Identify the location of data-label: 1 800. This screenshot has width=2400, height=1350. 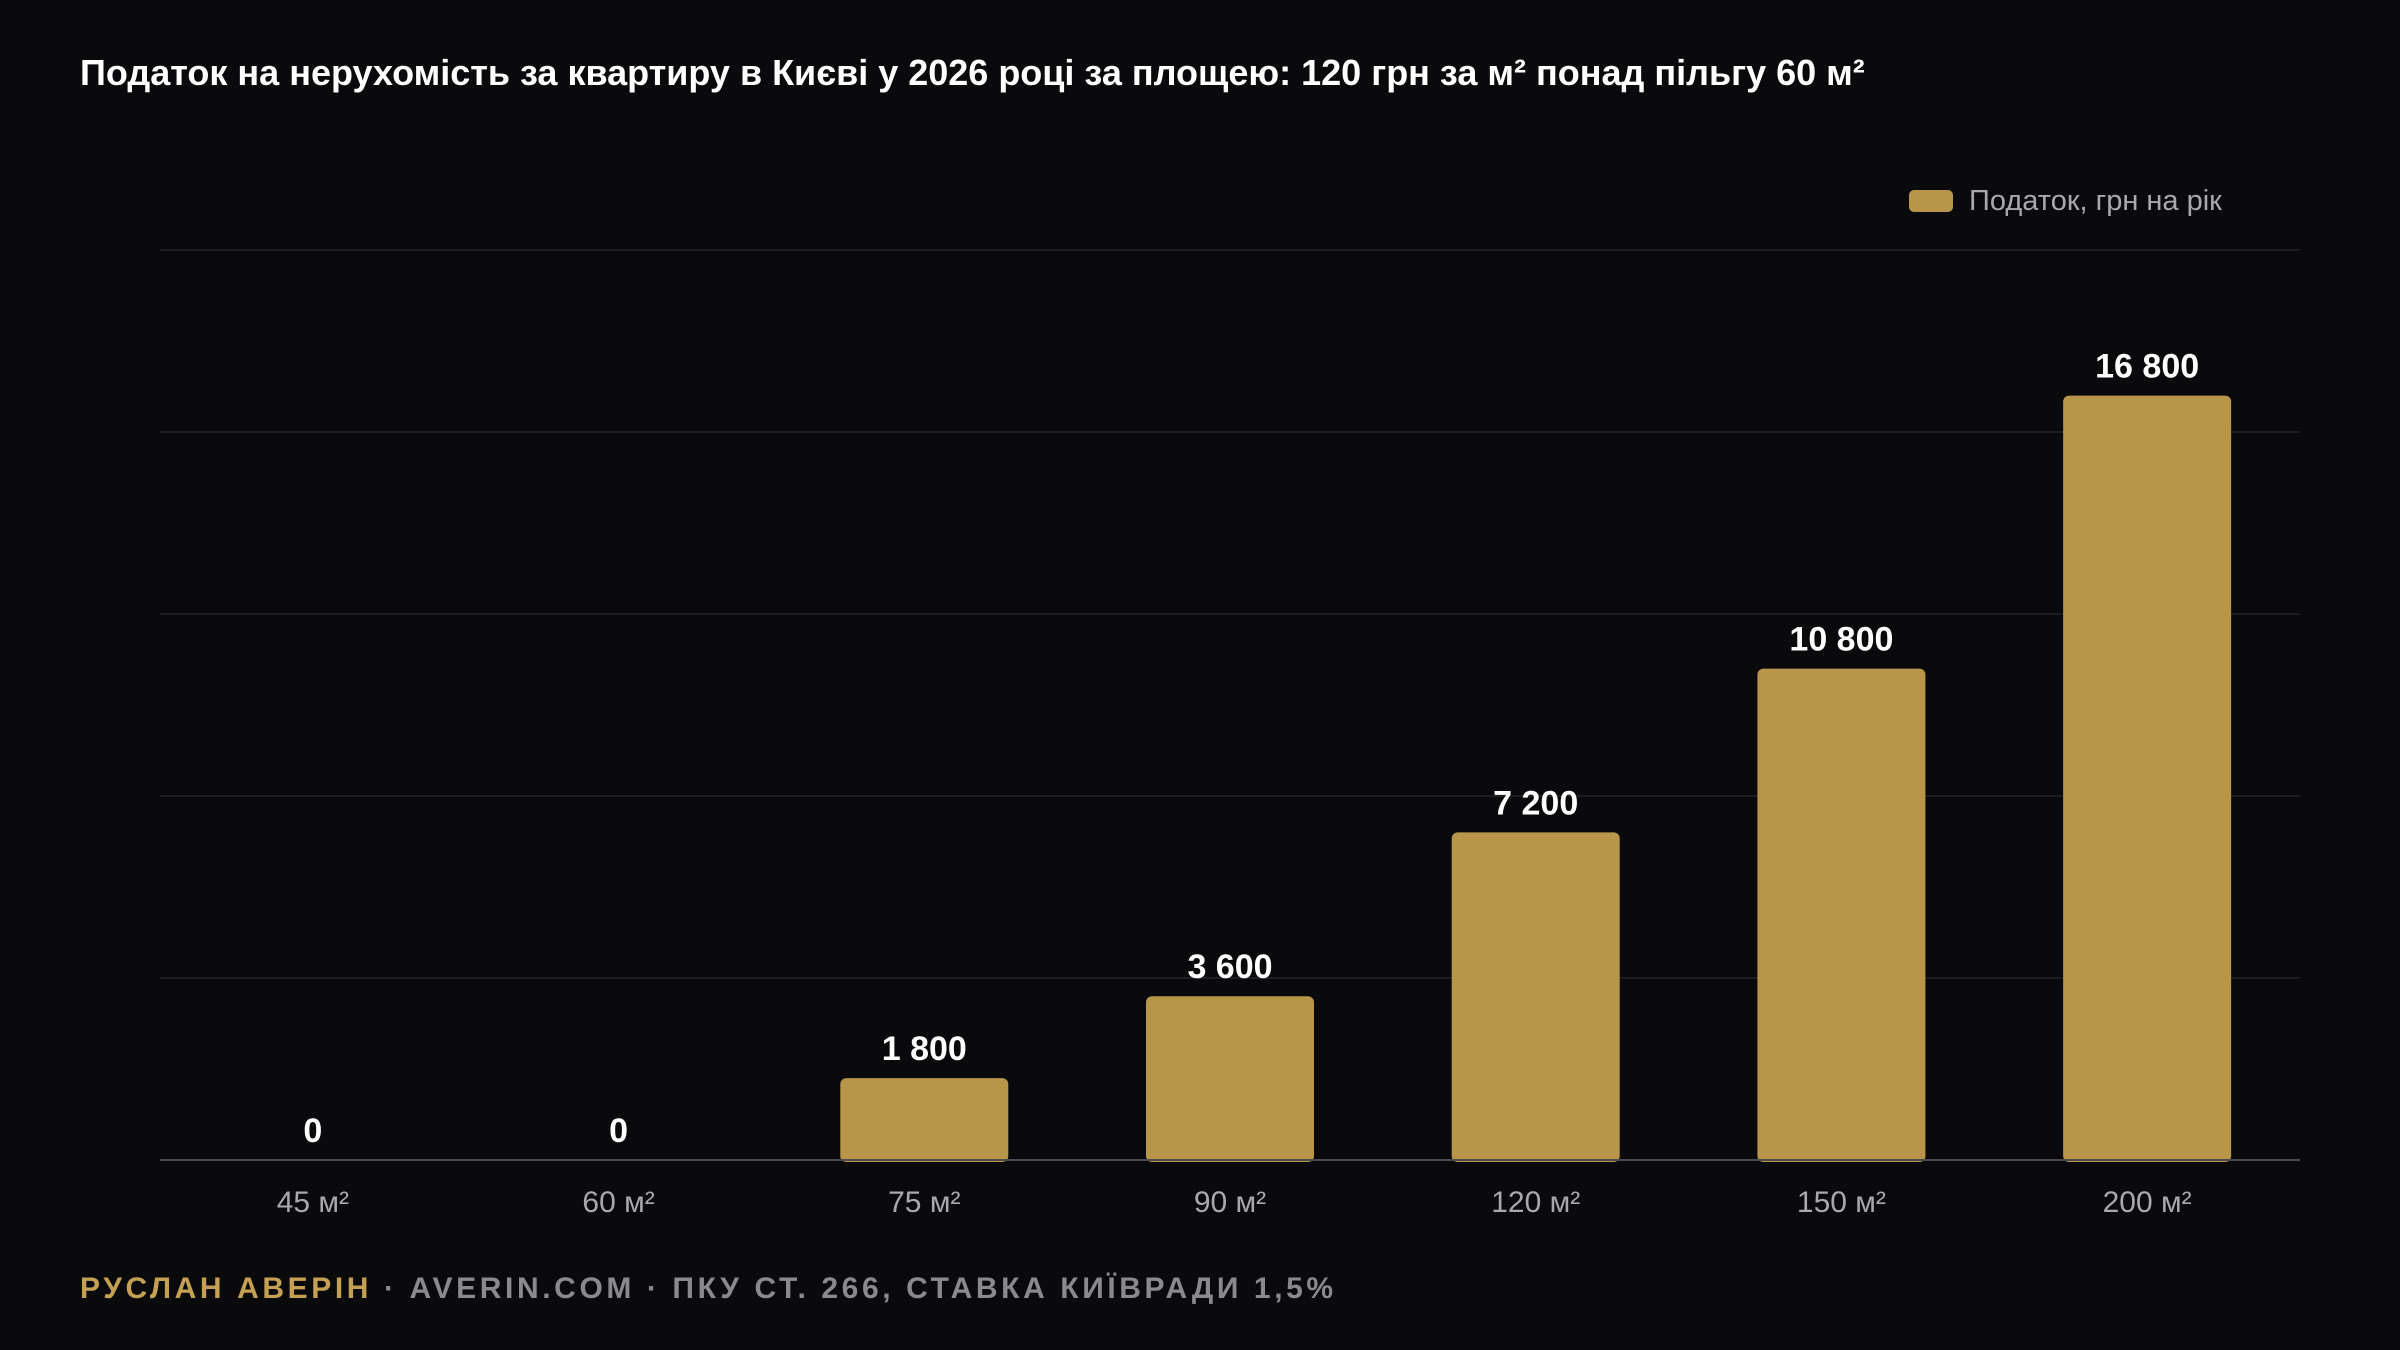
(924, 1049).